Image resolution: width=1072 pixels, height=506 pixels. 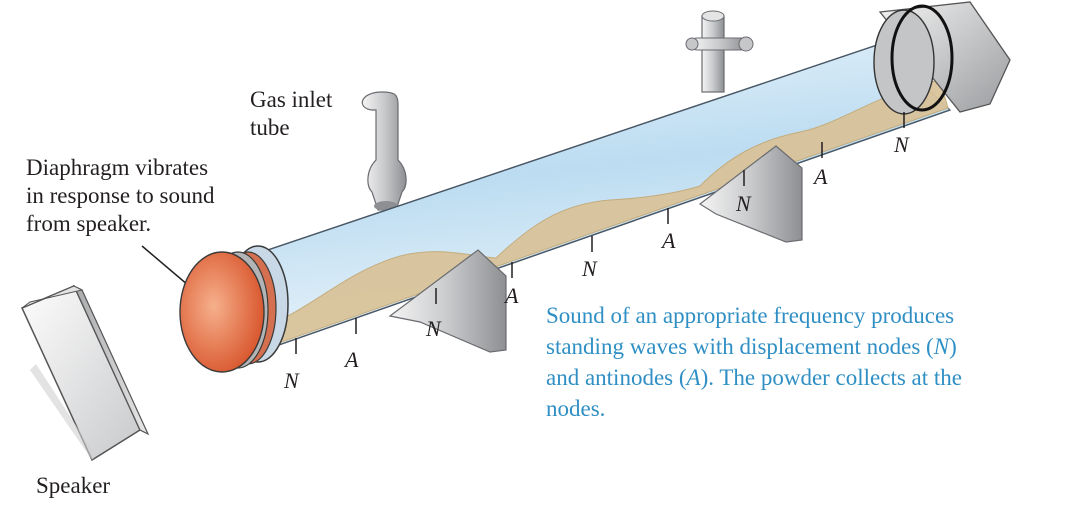 What do you see at coordinates (589, 268) in the screenshot?
I see `marker-node-3: N` at bounding box center [589, 268].